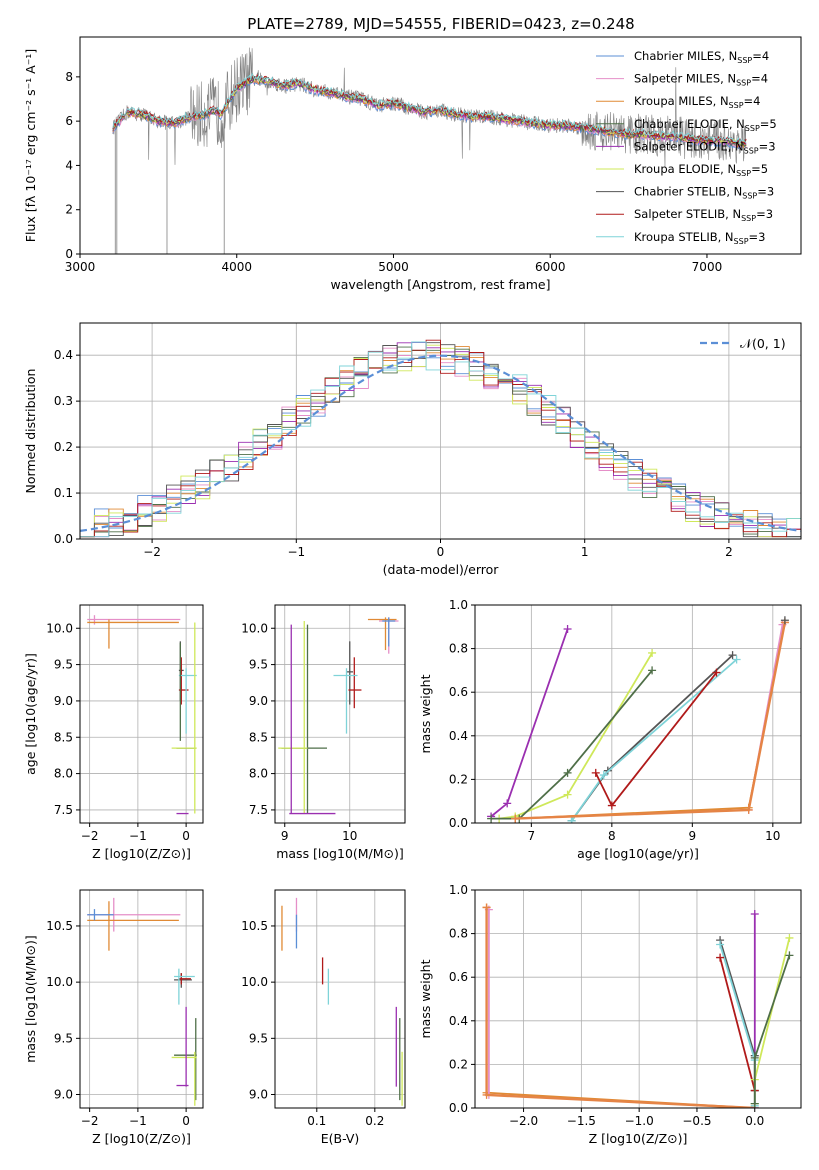  I want to click on x-tick-label: 1, so click(585, 552).